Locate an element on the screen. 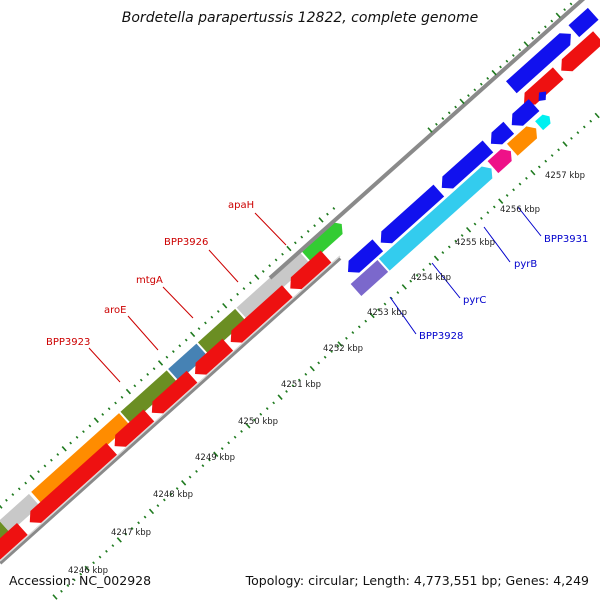 The height and width of the screenshot is (600, 600). tick-label-4247: 4247 kbp is located at coordinates (131, 533).